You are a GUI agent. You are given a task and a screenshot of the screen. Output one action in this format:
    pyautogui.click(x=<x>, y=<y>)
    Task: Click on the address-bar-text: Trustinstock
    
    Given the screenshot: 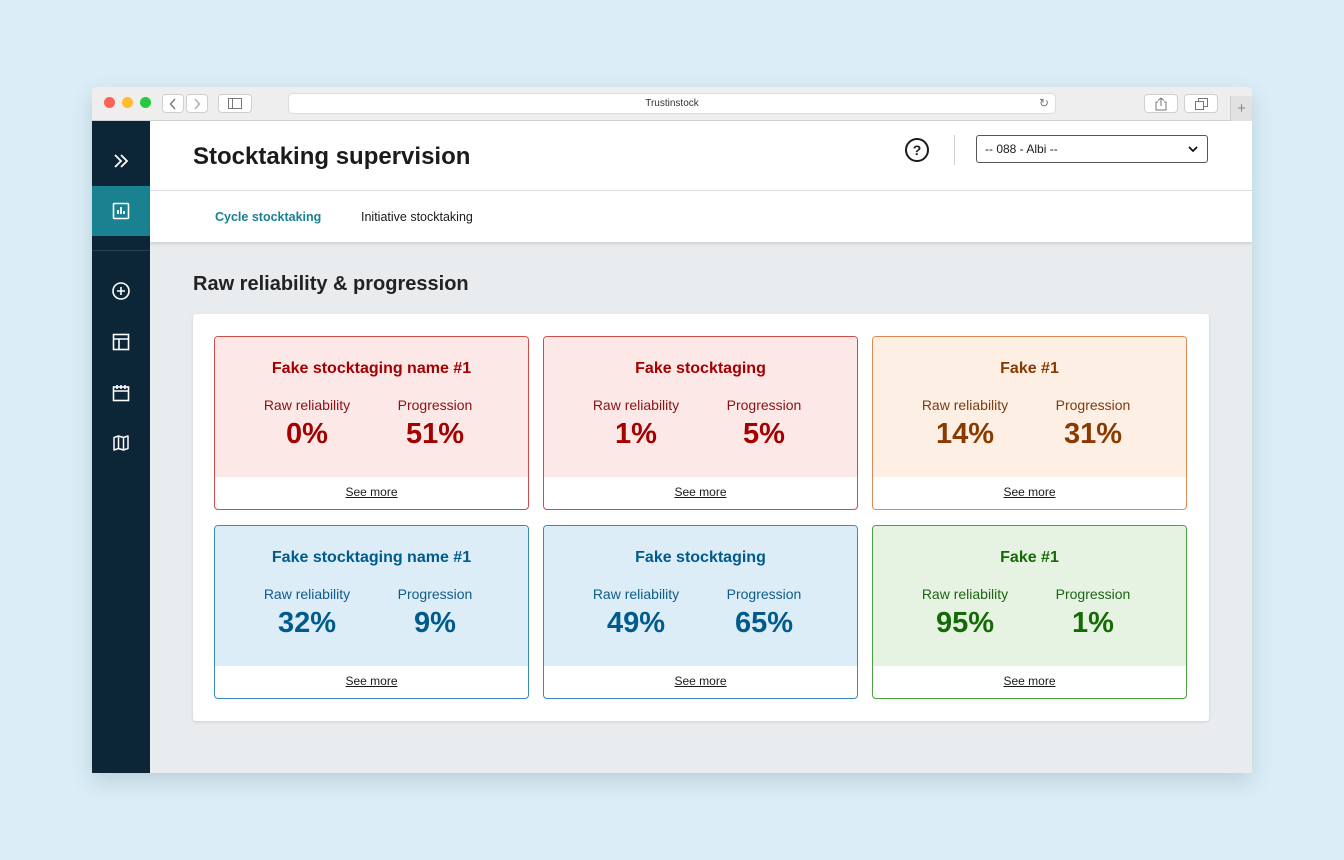 What is the action you would take?
    pyautogui.click(x=672, y=103)
    